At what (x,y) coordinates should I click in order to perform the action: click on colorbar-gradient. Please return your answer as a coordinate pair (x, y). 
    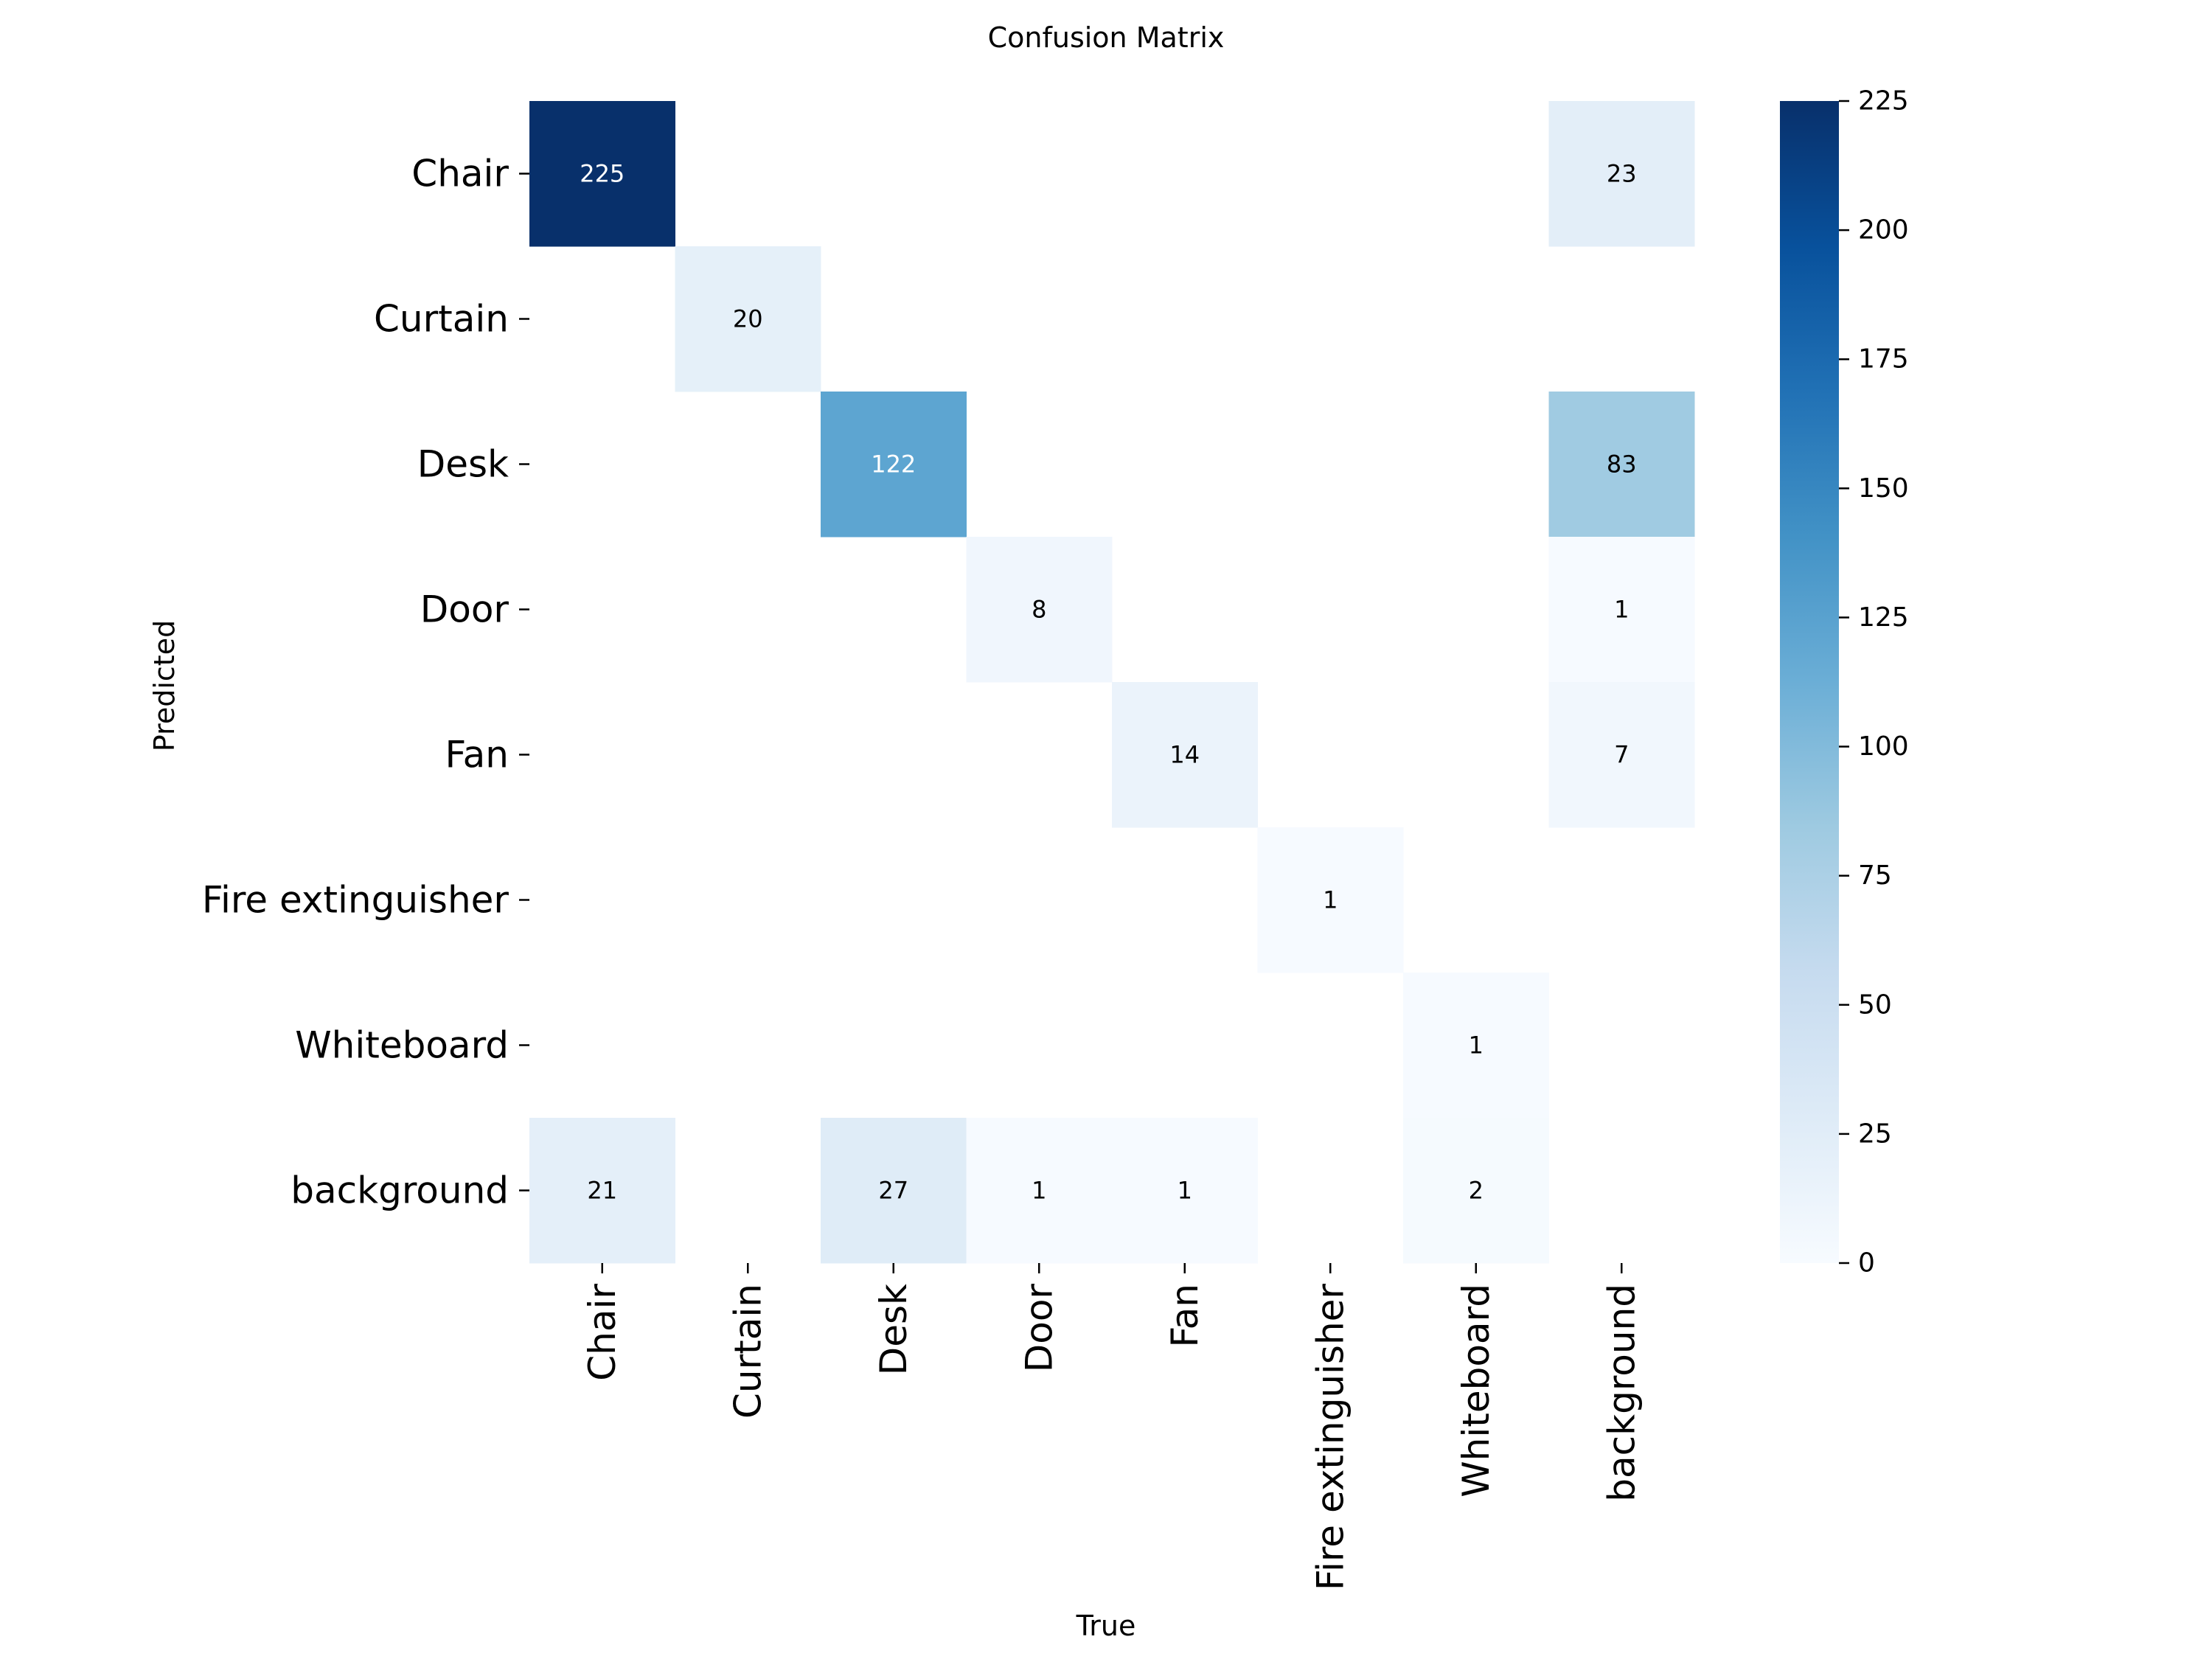
    Looking at the image, I should click on (1809, 682).